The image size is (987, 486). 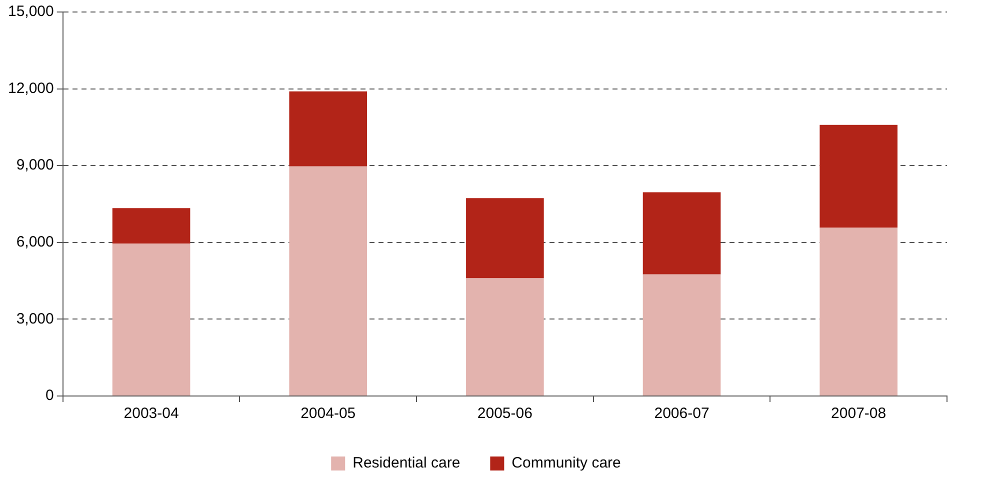 I want to click on x-tick-label: 2003-04, so click(x=151, y=413).